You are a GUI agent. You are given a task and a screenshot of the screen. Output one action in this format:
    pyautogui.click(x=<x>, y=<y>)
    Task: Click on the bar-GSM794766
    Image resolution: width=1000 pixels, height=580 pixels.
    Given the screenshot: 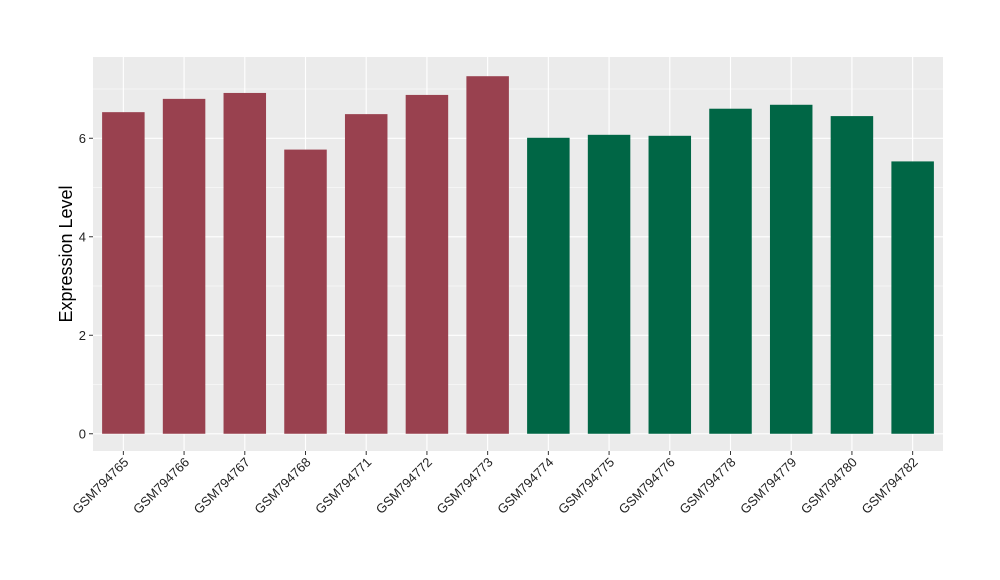 What is the action you would take?
    pyautogui.click(x=184, y=266)
    